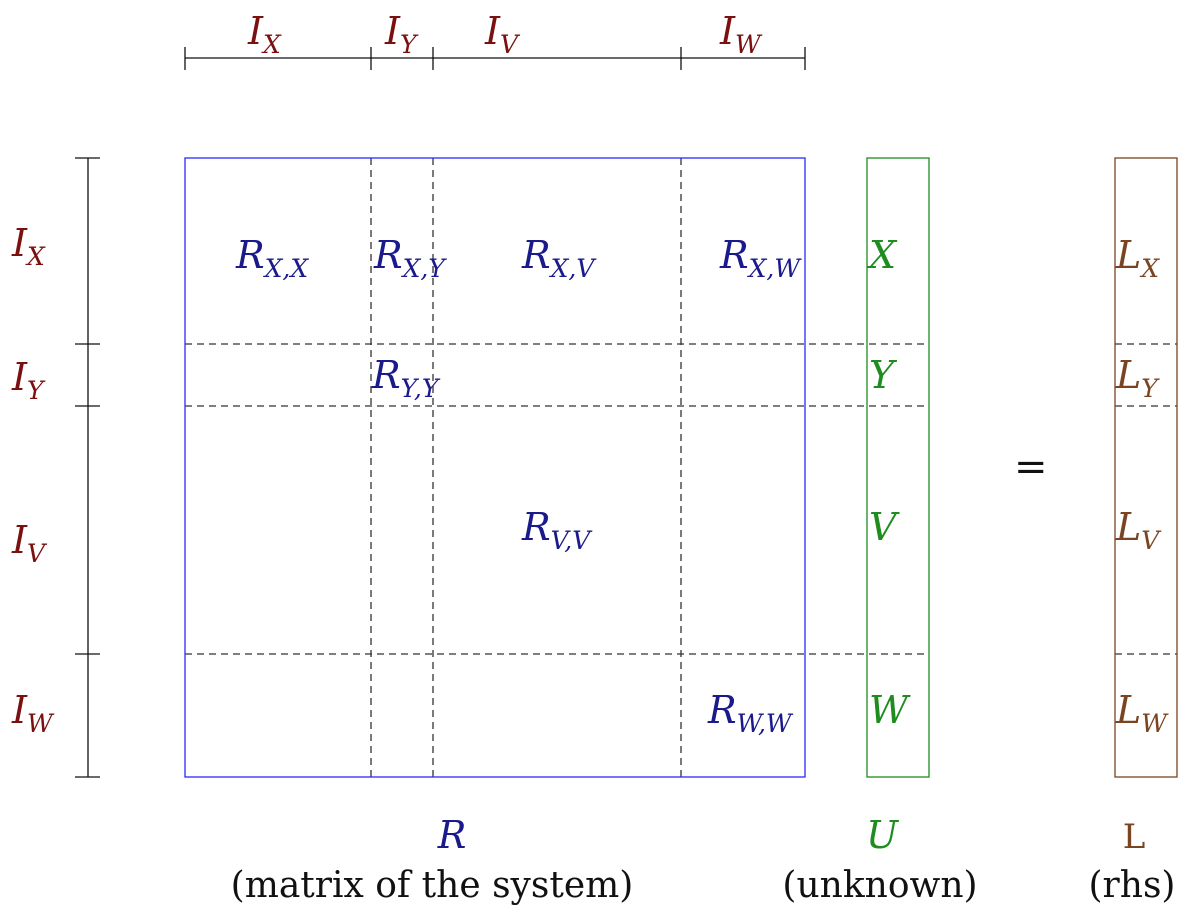 The height and width of the screenshot is (916, 1184). Describe the element at coordinates (1138, 530) in the screenshot. I see `rhs-entry-lv: LV` at that location.